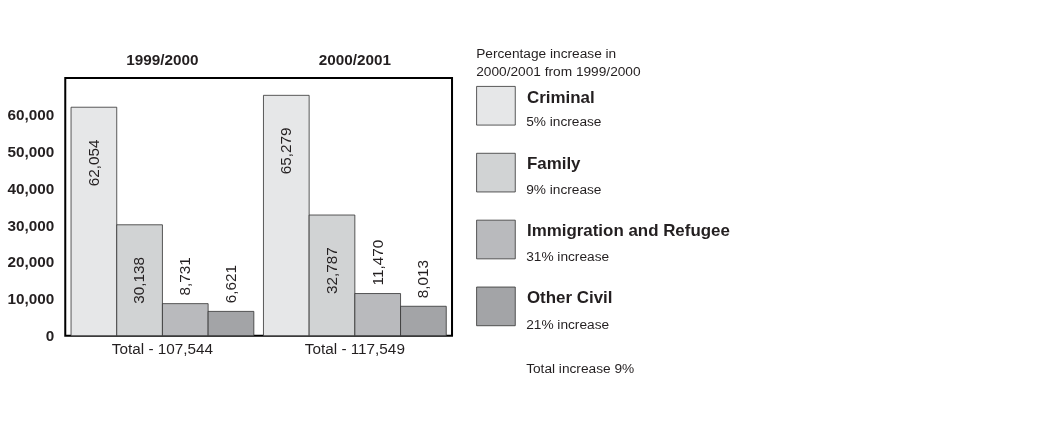 The image size is (1037, 443). What do you see at coordinates (354, 349) in the screenshot?
I see `text: Total - 117,549` at bounding box center [354, 349].